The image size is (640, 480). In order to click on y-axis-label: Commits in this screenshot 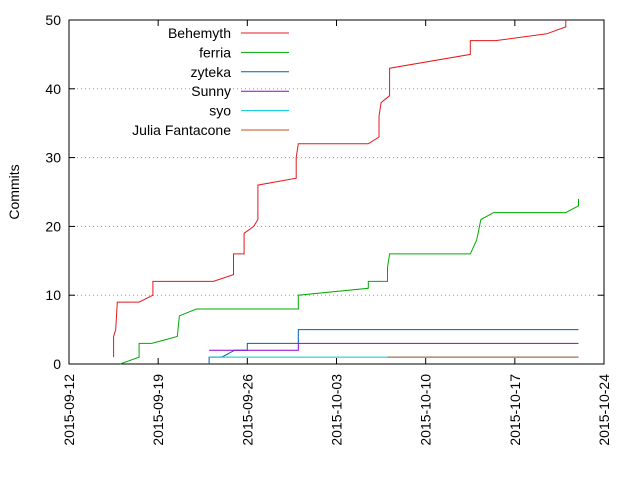, I will do `click(14, 191)`.